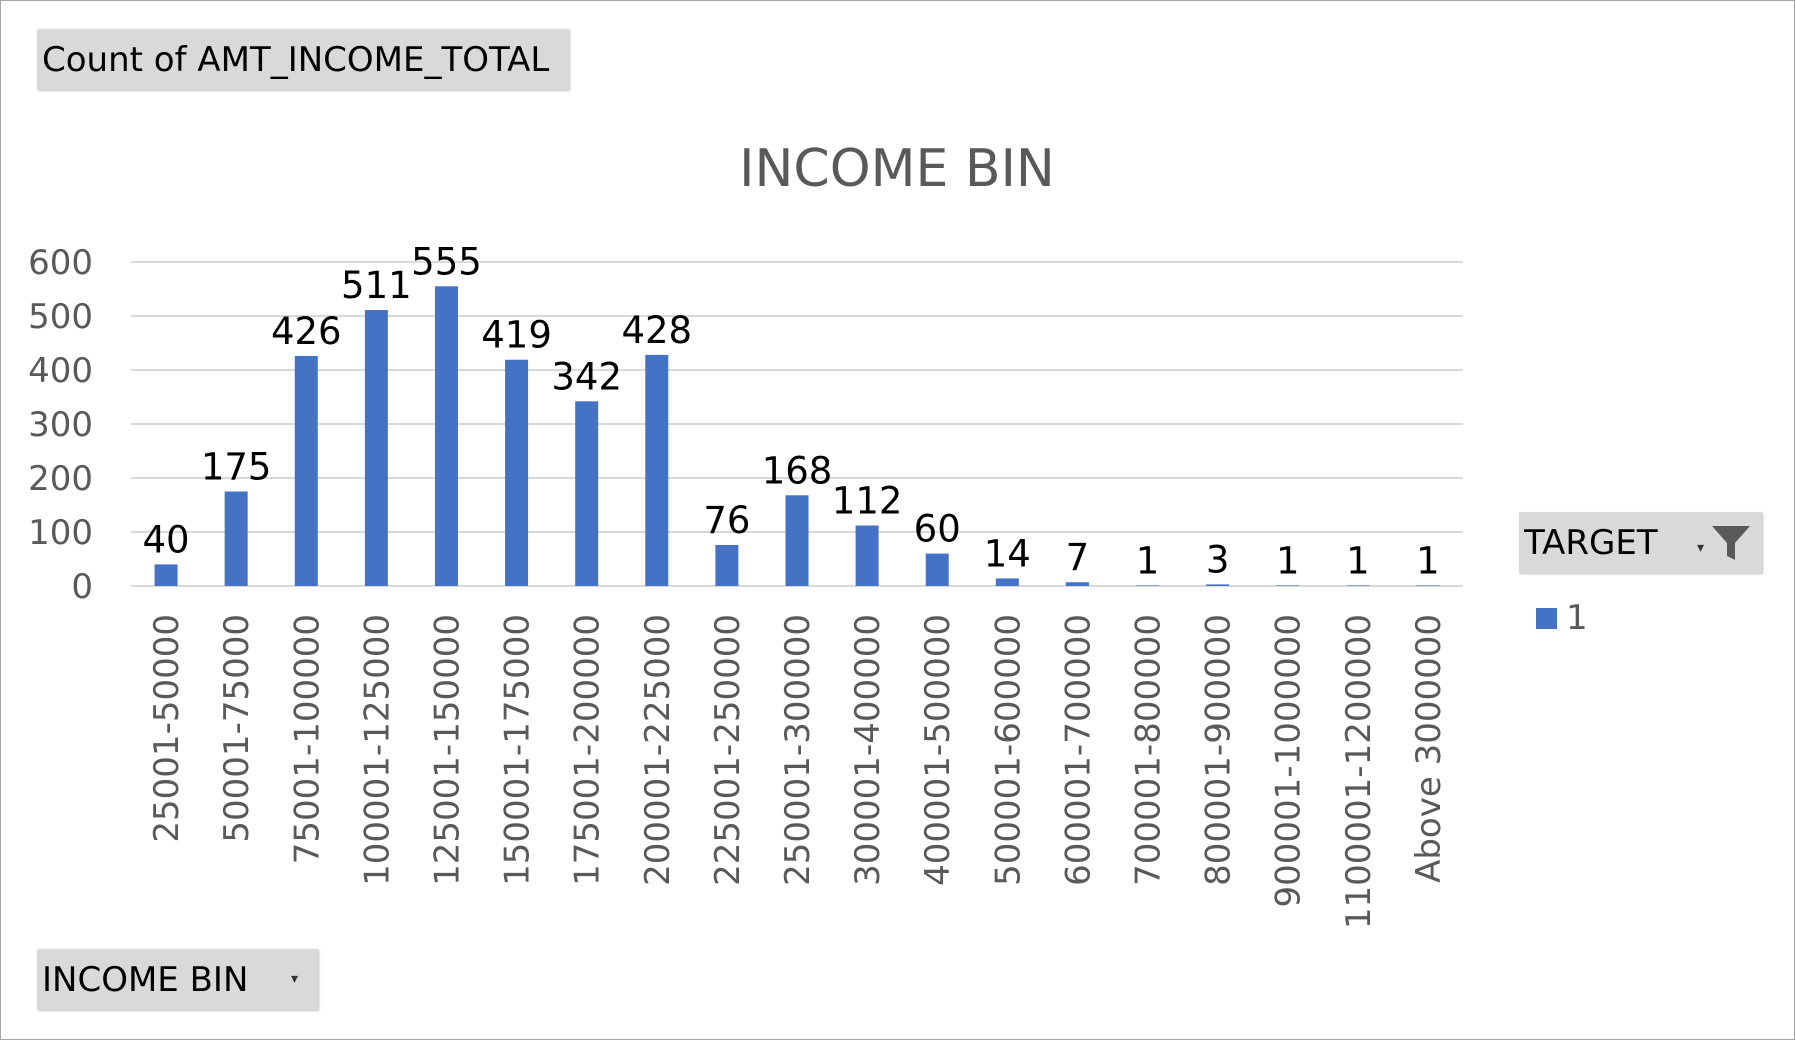  What do you see at coordinates (1078, 557) in the screenshot?
I see `data-label: 7` at bounding box center [1078, 557].